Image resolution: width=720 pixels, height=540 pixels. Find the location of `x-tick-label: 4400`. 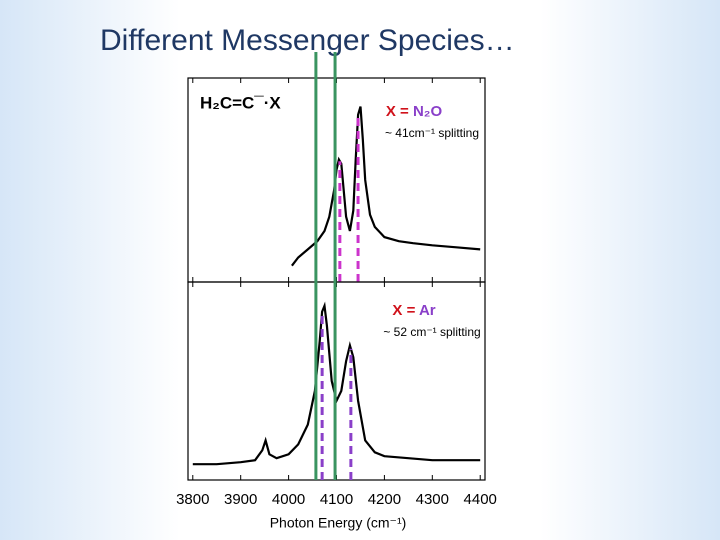

x-tick-label: 4400 is located at coordinates (480, 499).